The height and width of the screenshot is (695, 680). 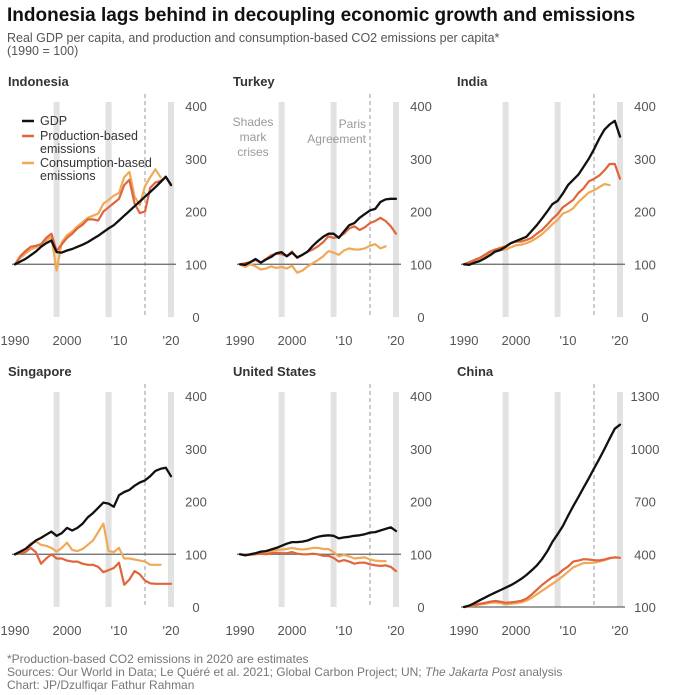 What do you see at coordinates (472, 81) in the screenshot?
I see `panel-title-india: India` at bounding box center [472, 81].